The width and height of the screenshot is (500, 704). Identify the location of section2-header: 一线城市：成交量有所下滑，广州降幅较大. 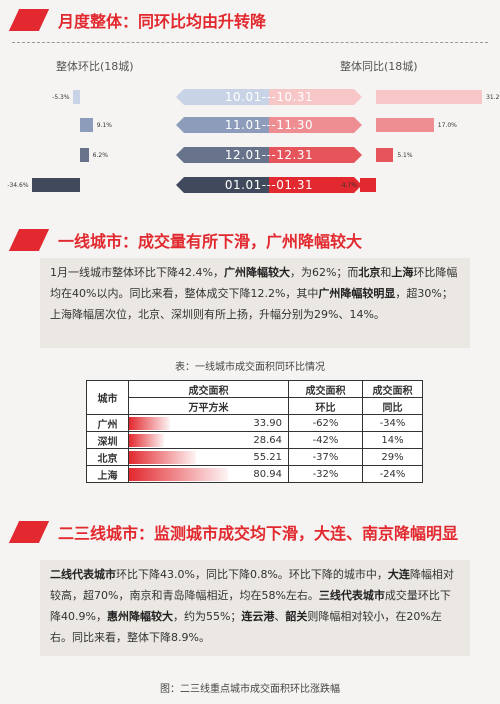
(181, 240).